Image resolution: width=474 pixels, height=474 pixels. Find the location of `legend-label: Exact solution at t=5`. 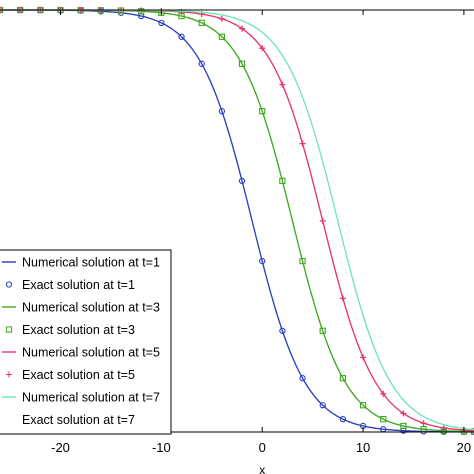

legend-label: Exact solution at t=5 is located at coordinates (78, 375).